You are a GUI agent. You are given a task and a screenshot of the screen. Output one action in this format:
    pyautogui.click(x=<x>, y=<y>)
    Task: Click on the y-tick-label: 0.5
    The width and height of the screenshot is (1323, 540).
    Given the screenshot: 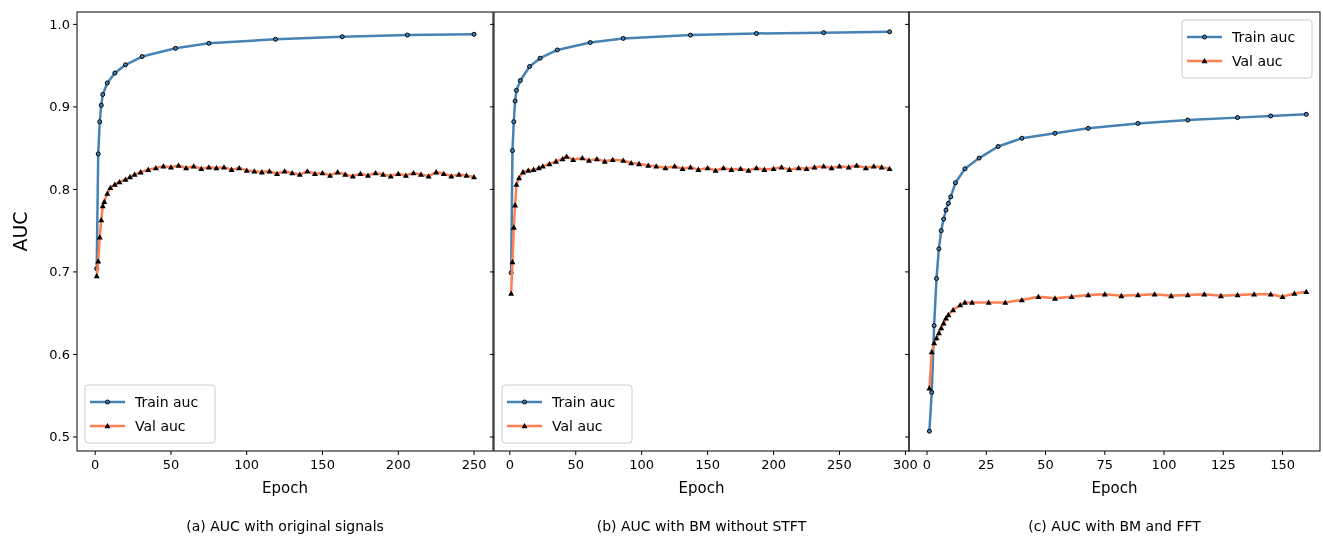 What is the action you would take?
    pyautogui.click(x=59, y=437)
    